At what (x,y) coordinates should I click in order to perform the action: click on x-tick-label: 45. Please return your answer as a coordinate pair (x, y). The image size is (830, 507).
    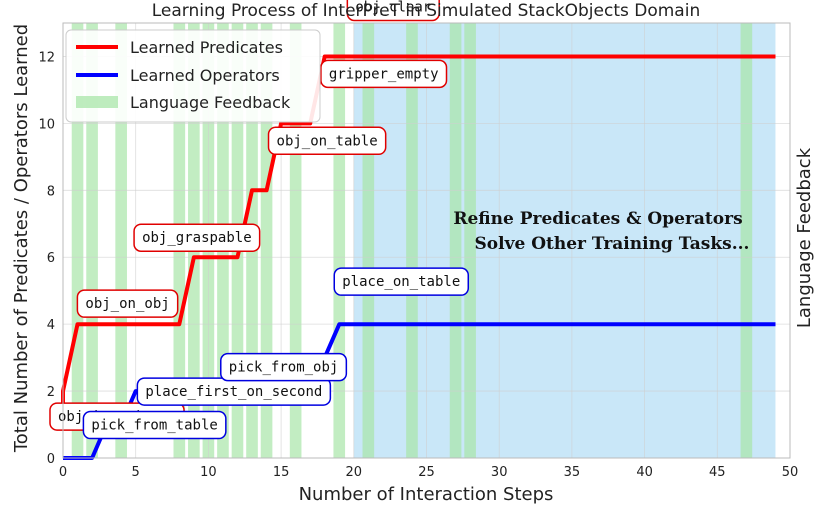
    Looking at the image, I should click on (717, 472).